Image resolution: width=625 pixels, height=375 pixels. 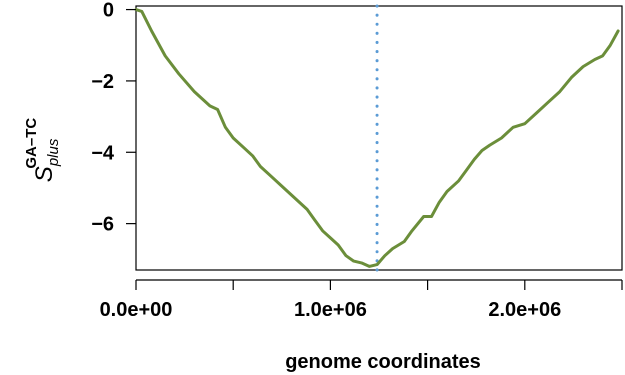 I want to click on x-tick-label: 0.0e+00, so click(x=136, y=310).